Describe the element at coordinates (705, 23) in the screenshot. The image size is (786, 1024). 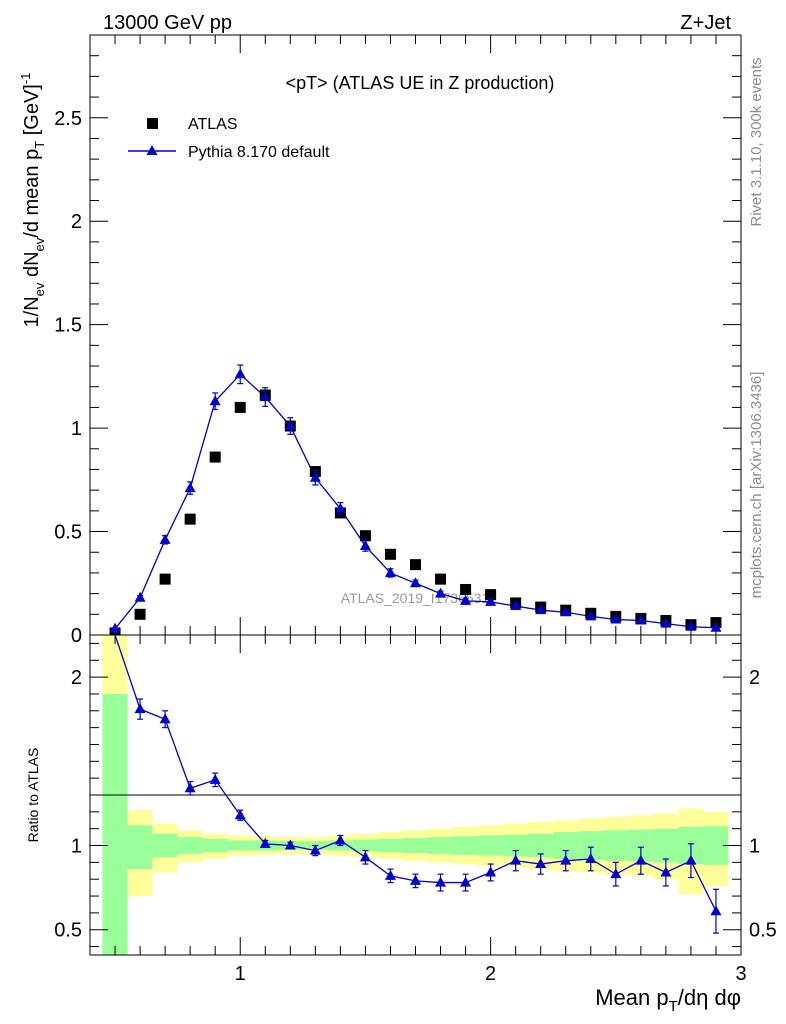
I see `header-right: Z+Jet` at that location.